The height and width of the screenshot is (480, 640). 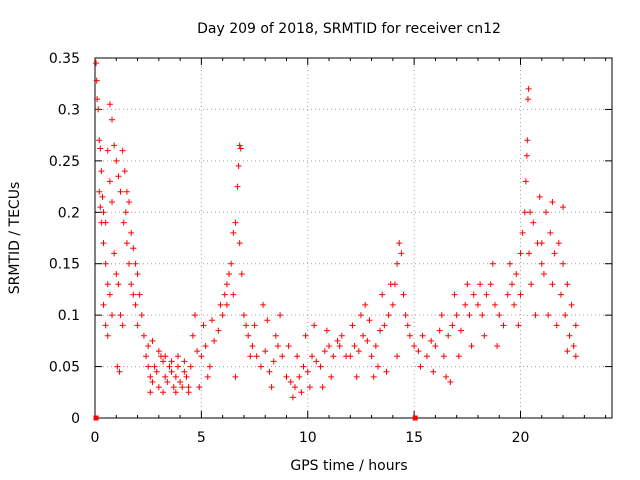 What do you see at coordinates (348, 466) in the screenshot?
I see `x-axis-label: GPS time / hours` at bounding box center [348, 466].